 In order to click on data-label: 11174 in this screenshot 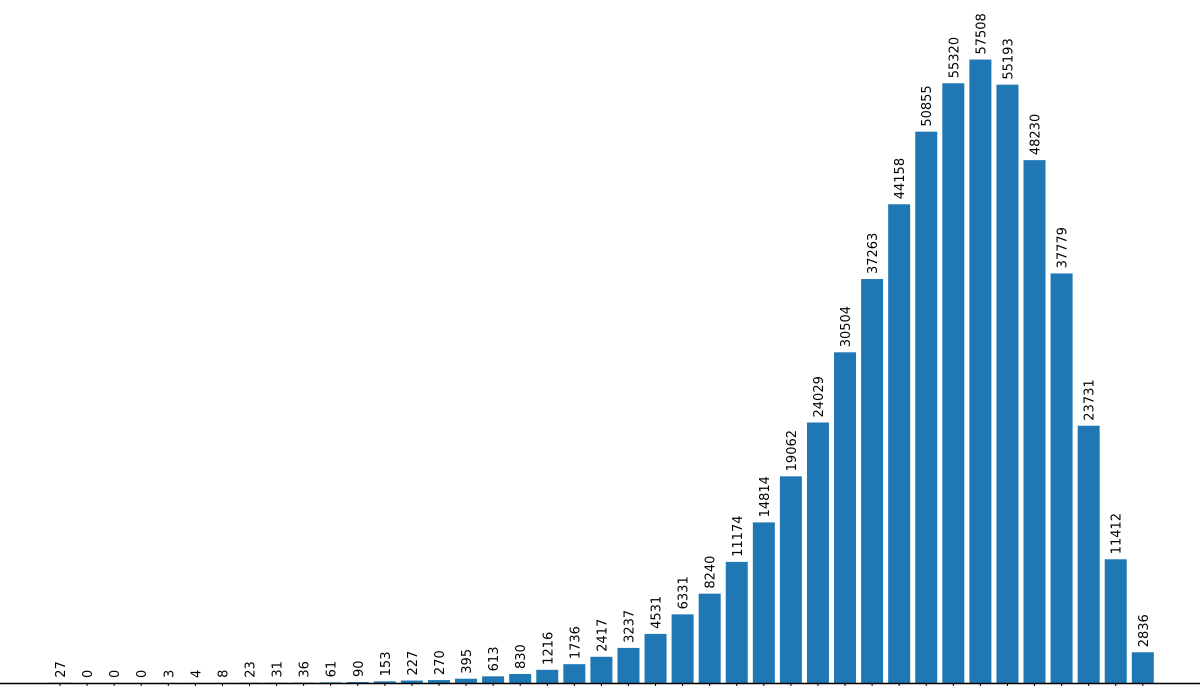, I will do `click(738, 536)`.